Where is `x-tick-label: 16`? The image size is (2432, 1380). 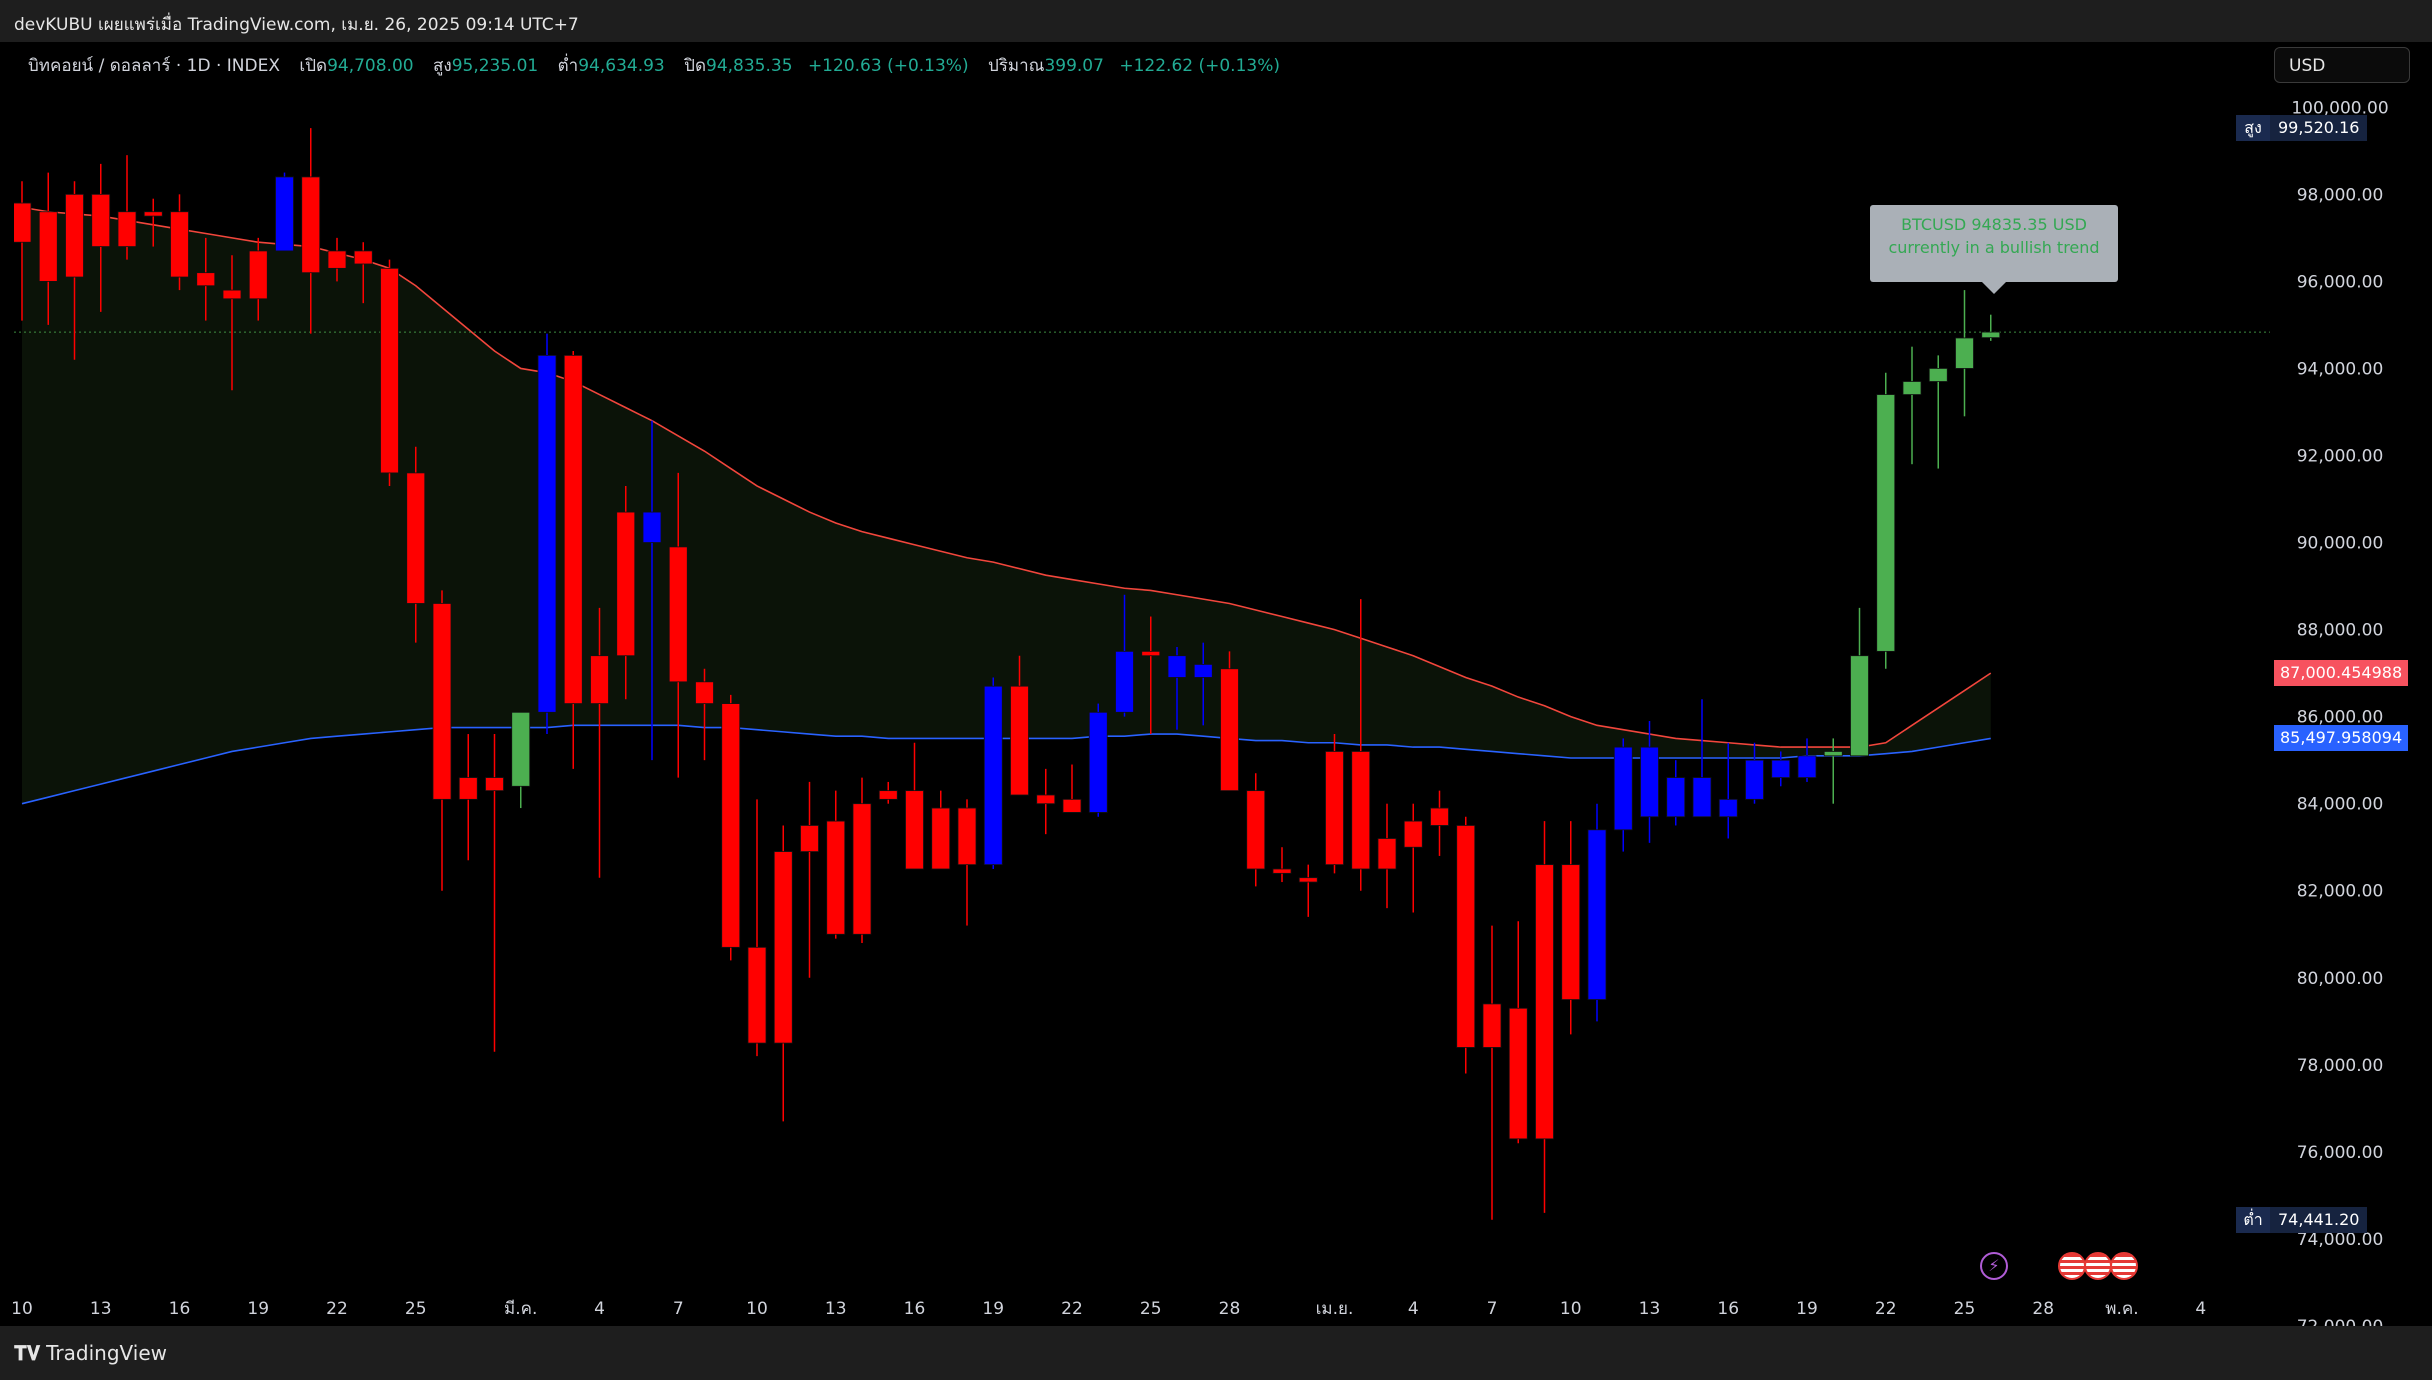
x-tick-label: 16 is located at coordinates (180, 1309).